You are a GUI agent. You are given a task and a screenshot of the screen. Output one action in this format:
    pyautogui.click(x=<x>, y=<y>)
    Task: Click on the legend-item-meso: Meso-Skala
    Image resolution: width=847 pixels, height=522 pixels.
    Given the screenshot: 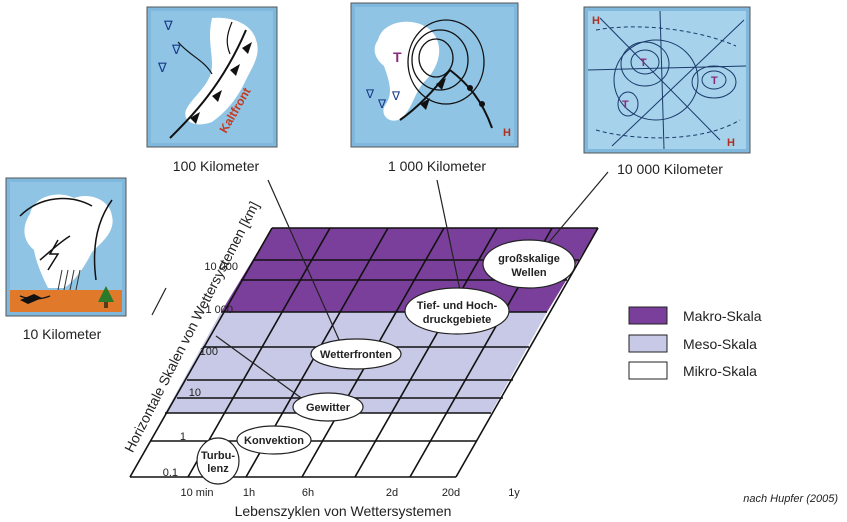 What is the action you would take?
    pyautogui.click(x=692, y=343)
    